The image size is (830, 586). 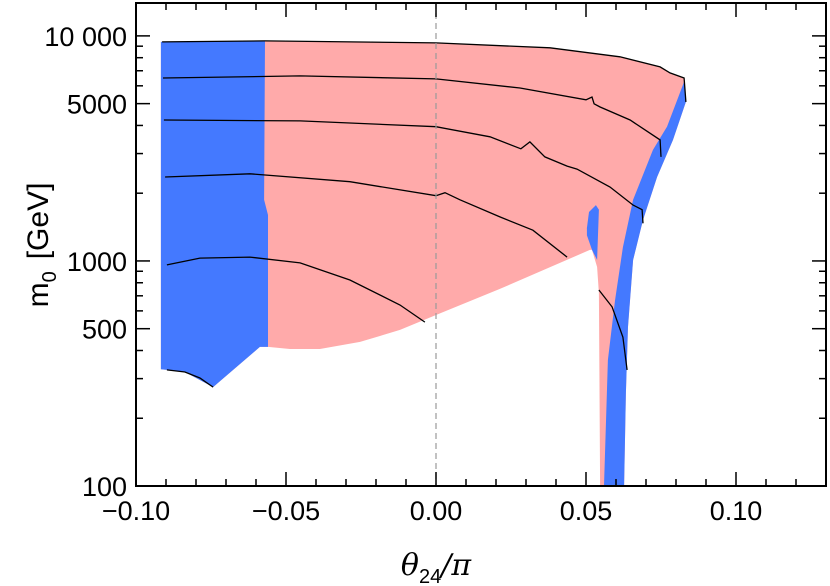 I want to click on x-axis-label: θ24/π, so click(x=436, y=567).